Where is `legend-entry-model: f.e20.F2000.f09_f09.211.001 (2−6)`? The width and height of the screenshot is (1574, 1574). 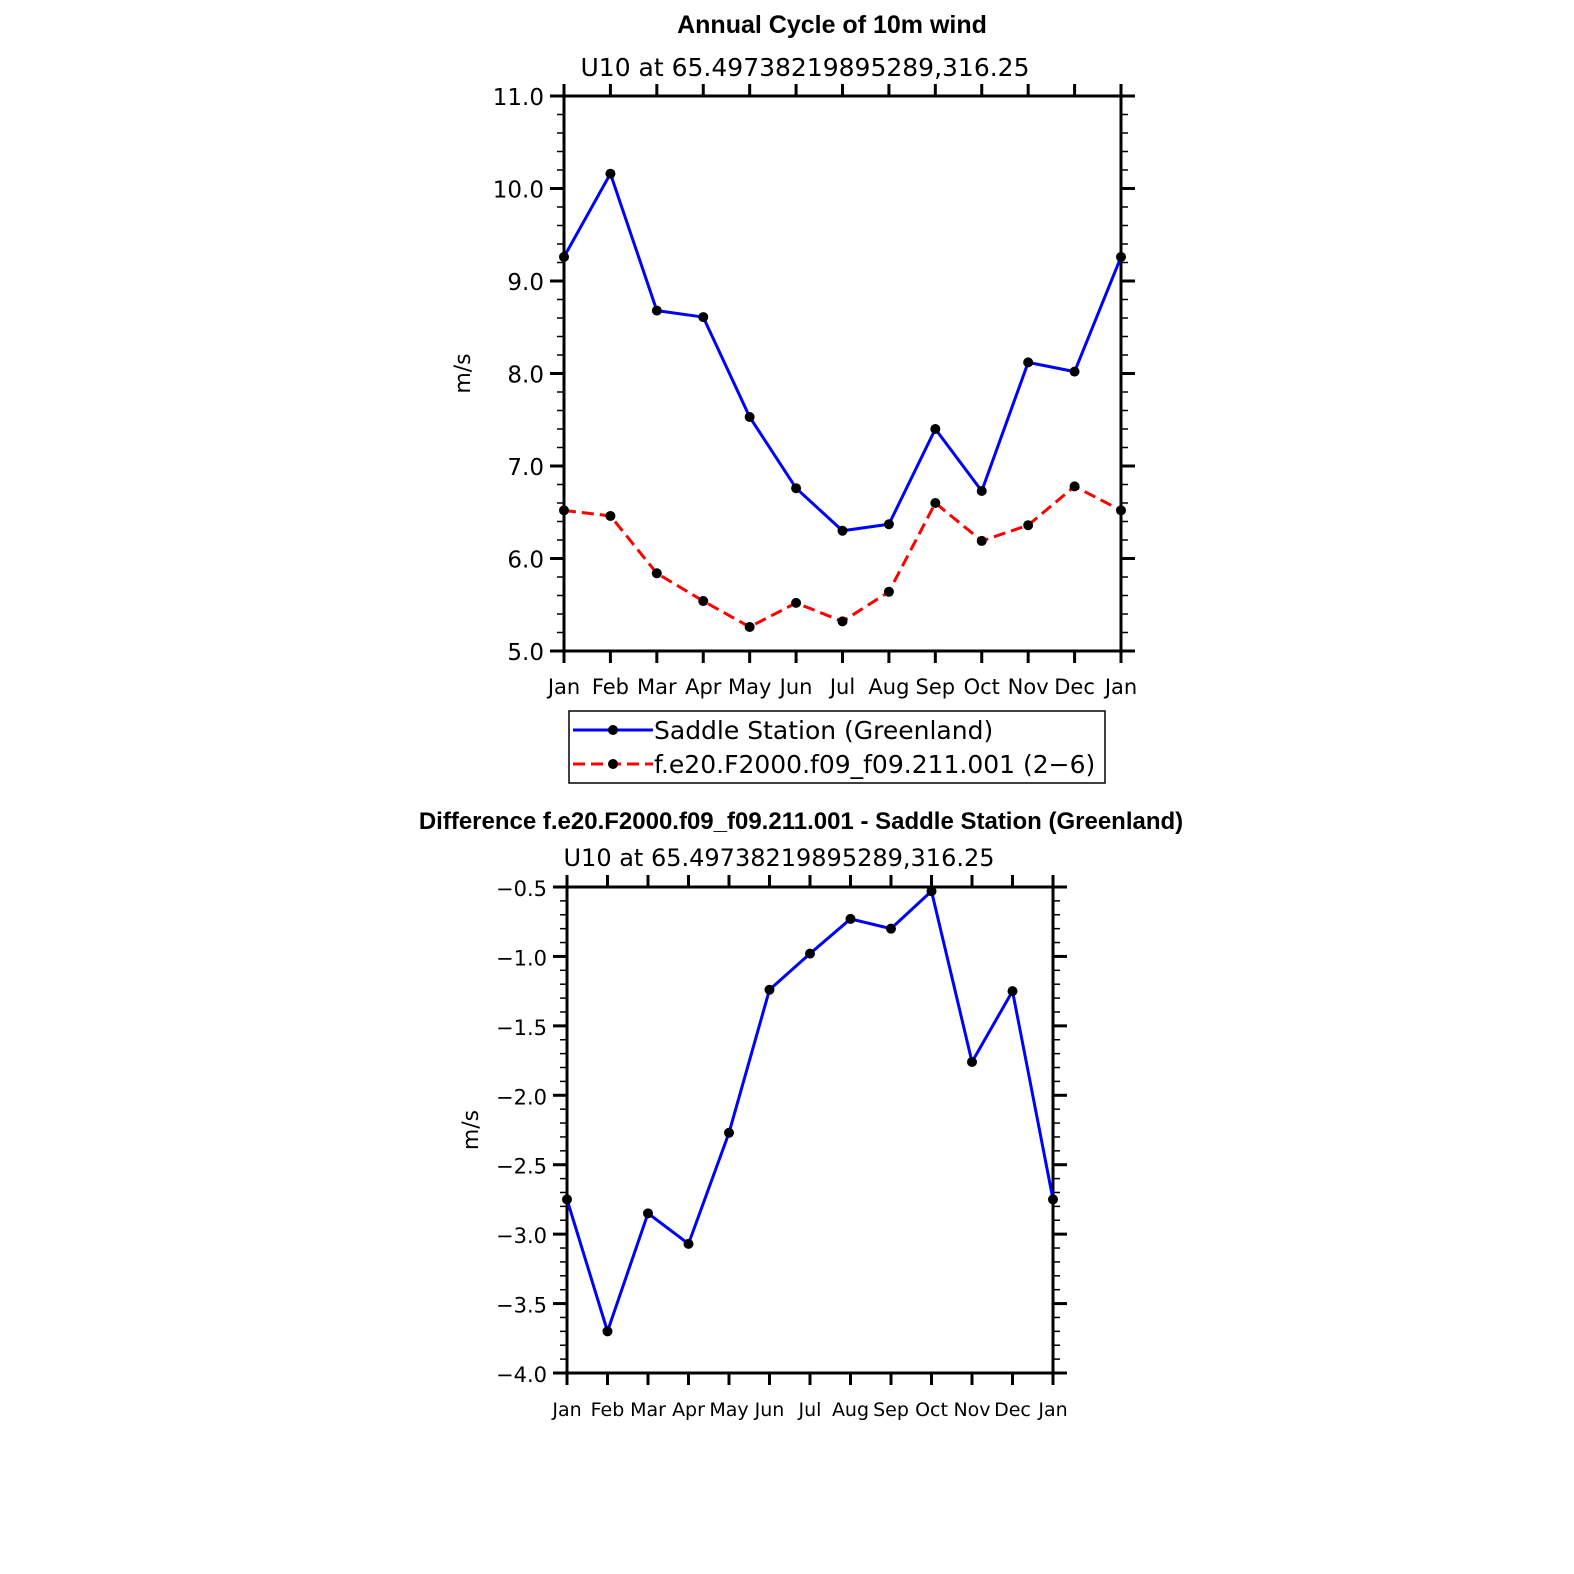
legend-entry-model: f.e20.F2000.f09_f09.211.001 (2−6) is located at coordinates (834, 764).